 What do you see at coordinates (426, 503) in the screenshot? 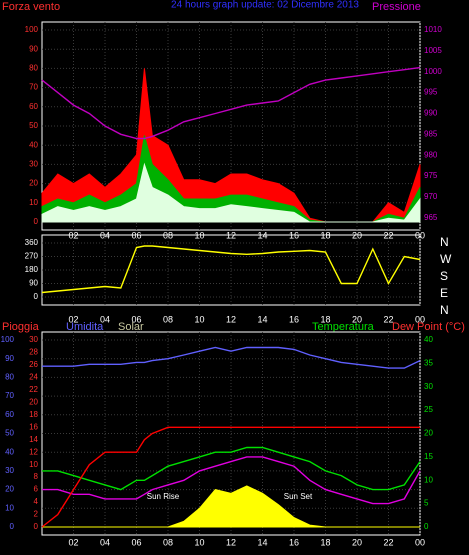
I see `y-tick-label: 5` at bounding box center [426, 503].